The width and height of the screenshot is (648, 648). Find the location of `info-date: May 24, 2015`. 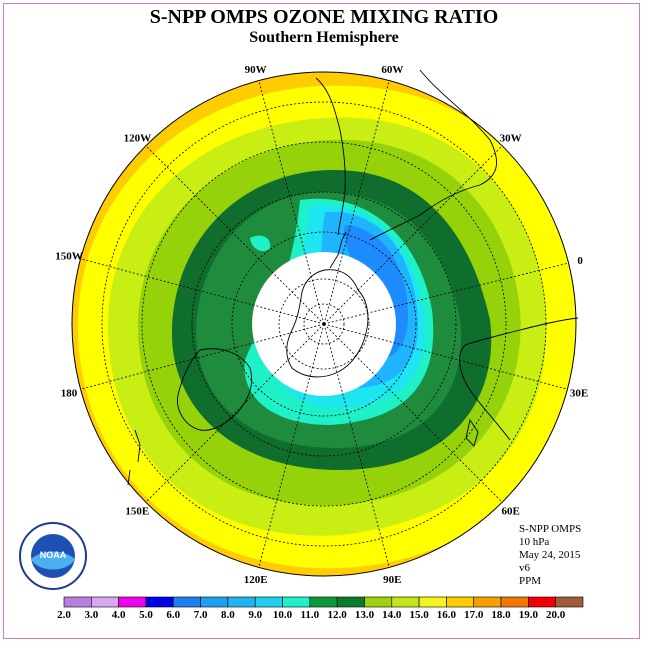

info-date: May 24, 2015 is located at coordinates (550, 555).